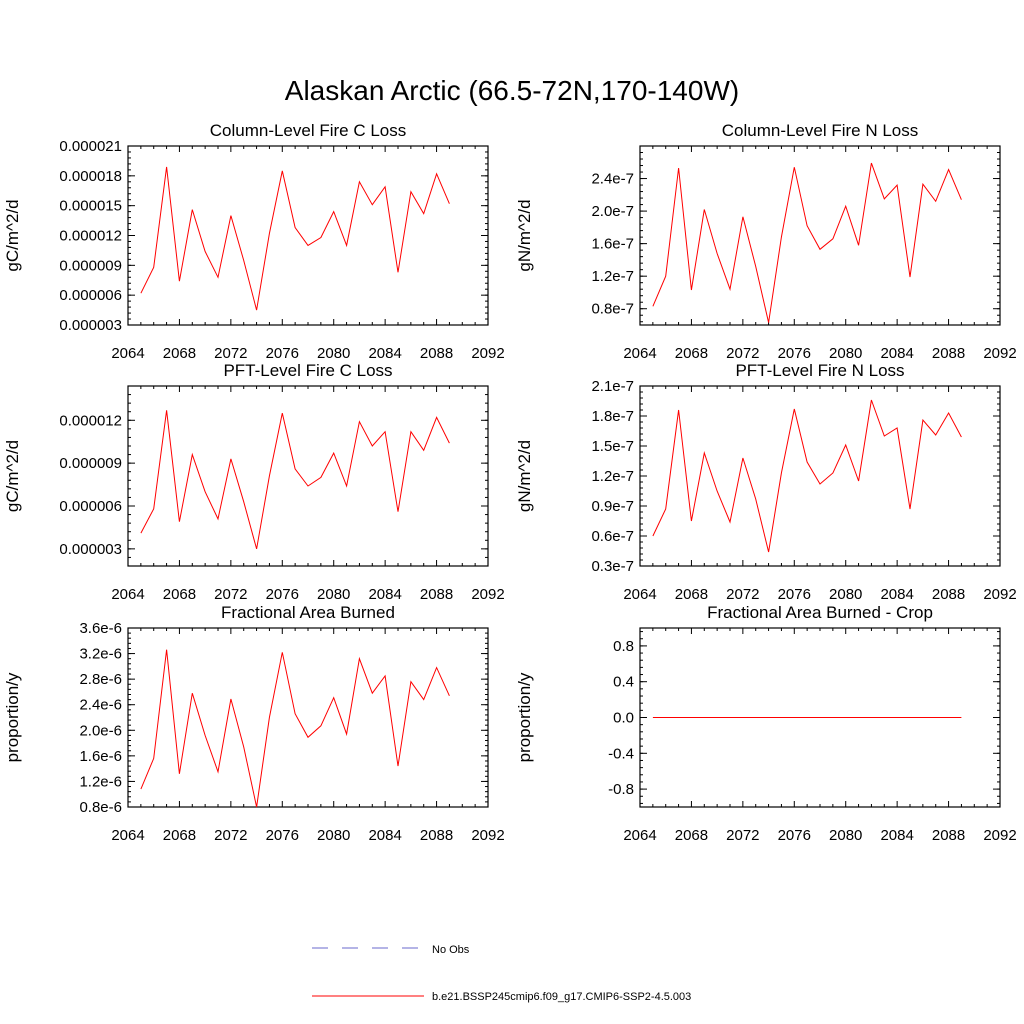 This screenshot has height=1024, width=1024. Describe the element at coordinates (100, 756) in the screenshot. I see `y-tick-label: 1.6e-6` at that location.